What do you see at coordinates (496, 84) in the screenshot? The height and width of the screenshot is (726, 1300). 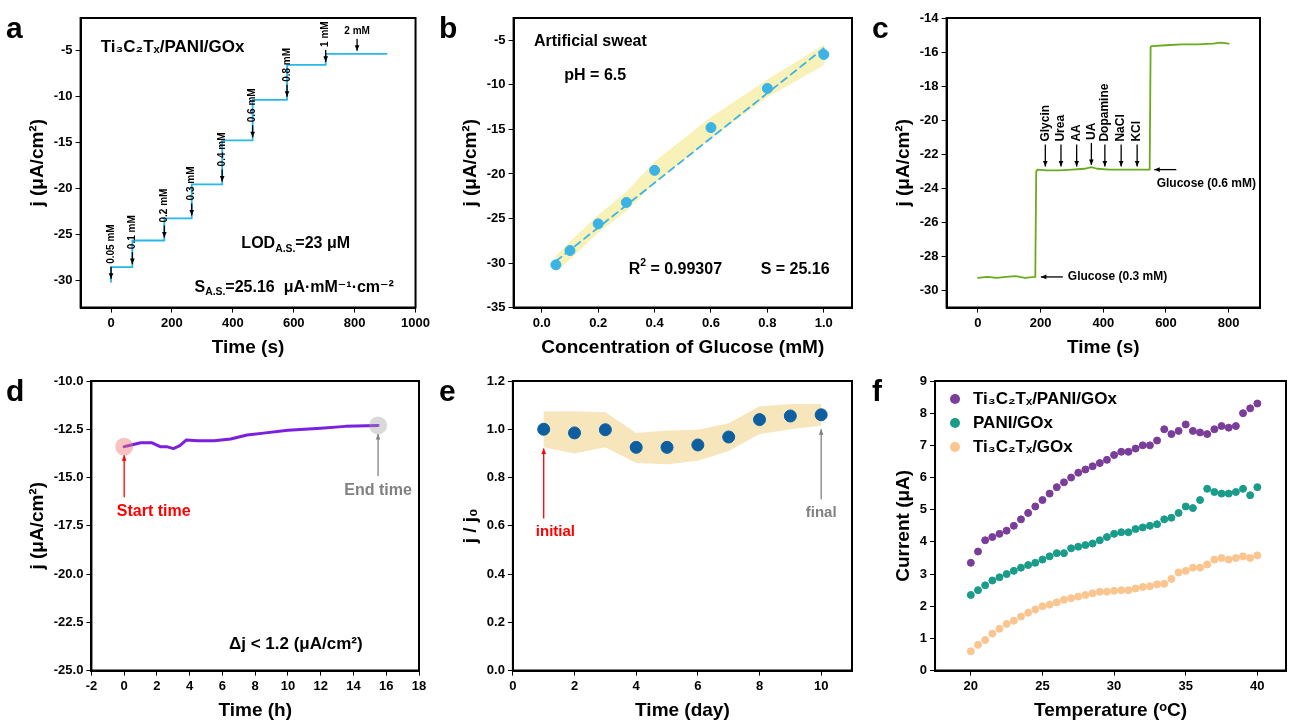 I see `y-tick-label: -10` at bounding box center [496, 84].